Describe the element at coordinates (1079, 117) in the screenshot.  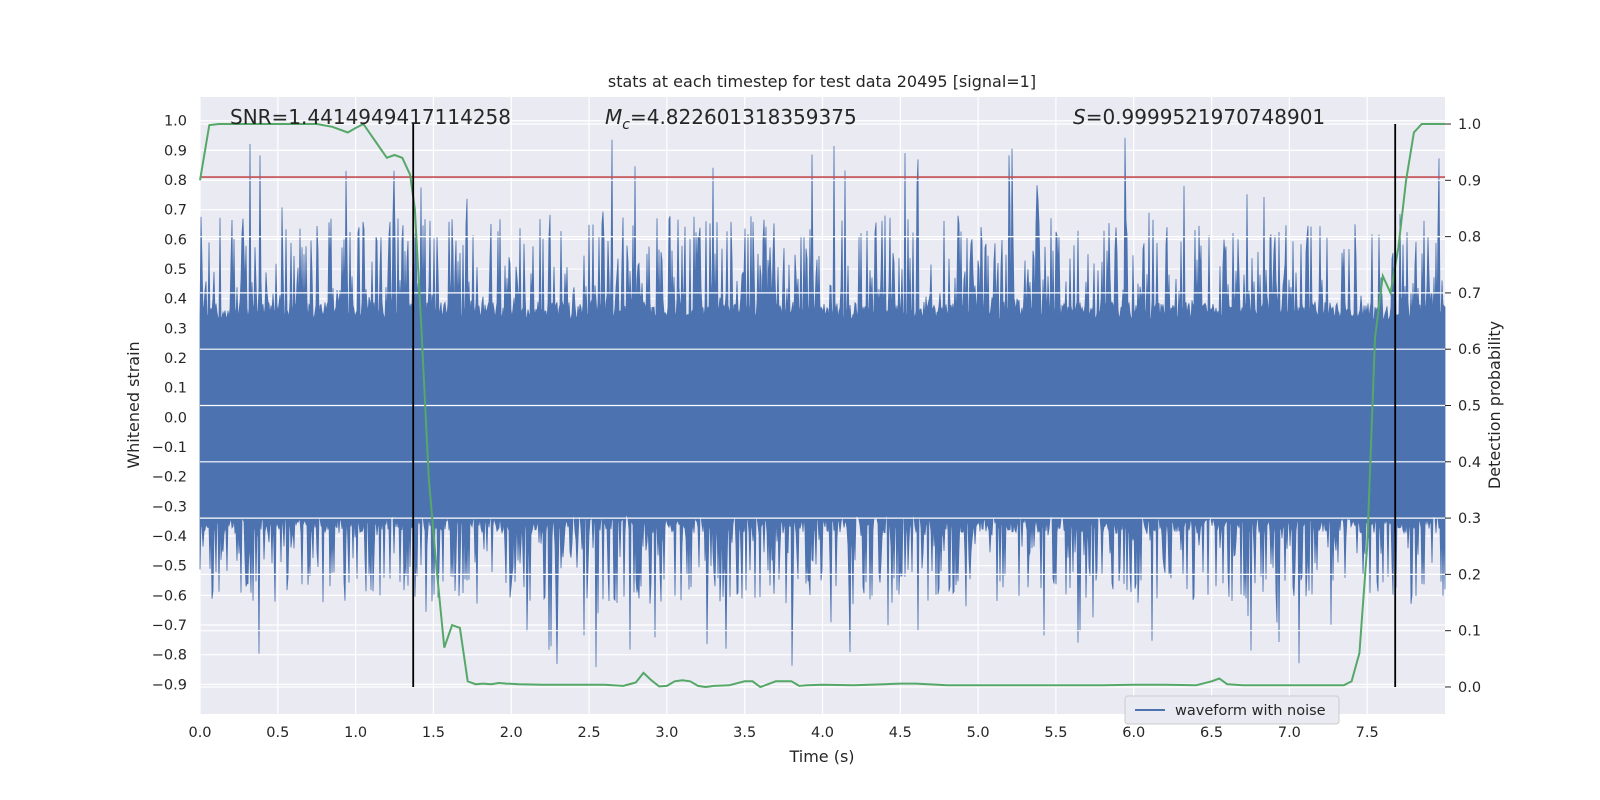
I see `s-symbol: S` at that location.